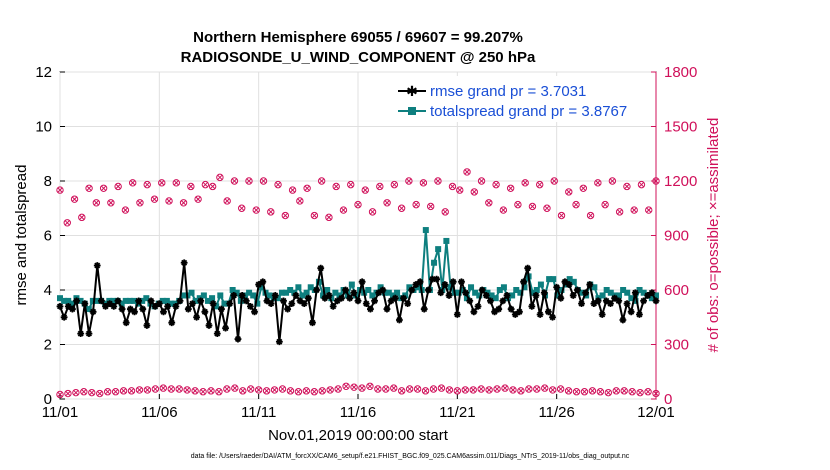  Describe the element at coordinates (676, 345) in the screenshot. I see `y-right-tick-label: 300` at that location.